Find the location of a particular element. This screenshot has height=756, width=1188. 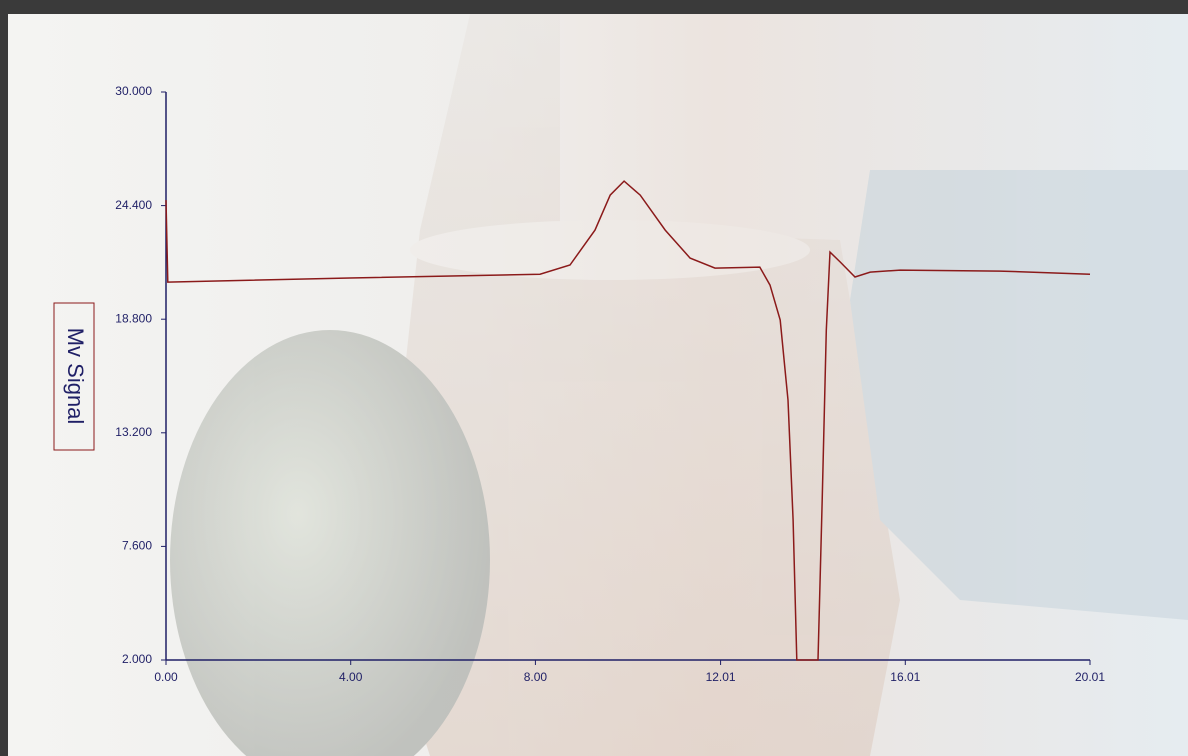

y-tick-label: 24.400 is located at coordinates (133, 205).